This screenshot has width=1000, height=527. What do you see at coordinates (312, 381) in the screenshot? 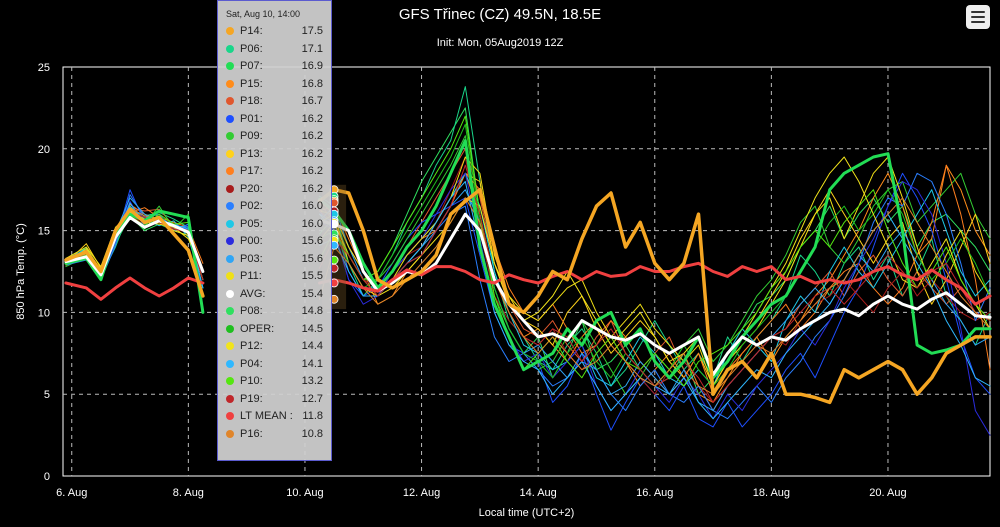
I see `tooltip-series-value: 13.2` at bounding box center [312, 381].